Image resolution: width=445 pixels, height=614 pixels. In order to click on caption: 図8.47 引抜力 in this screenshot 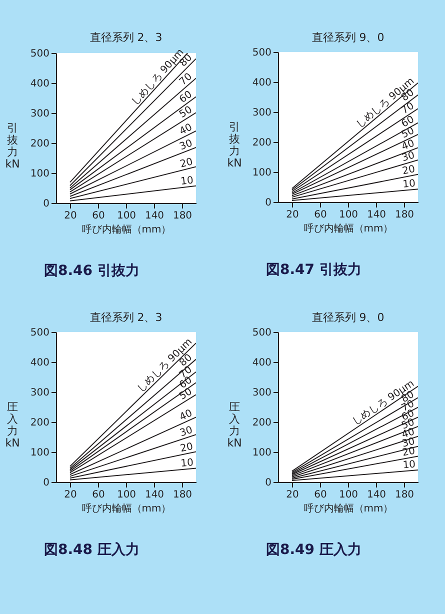, I will do `click(314, 270)`.